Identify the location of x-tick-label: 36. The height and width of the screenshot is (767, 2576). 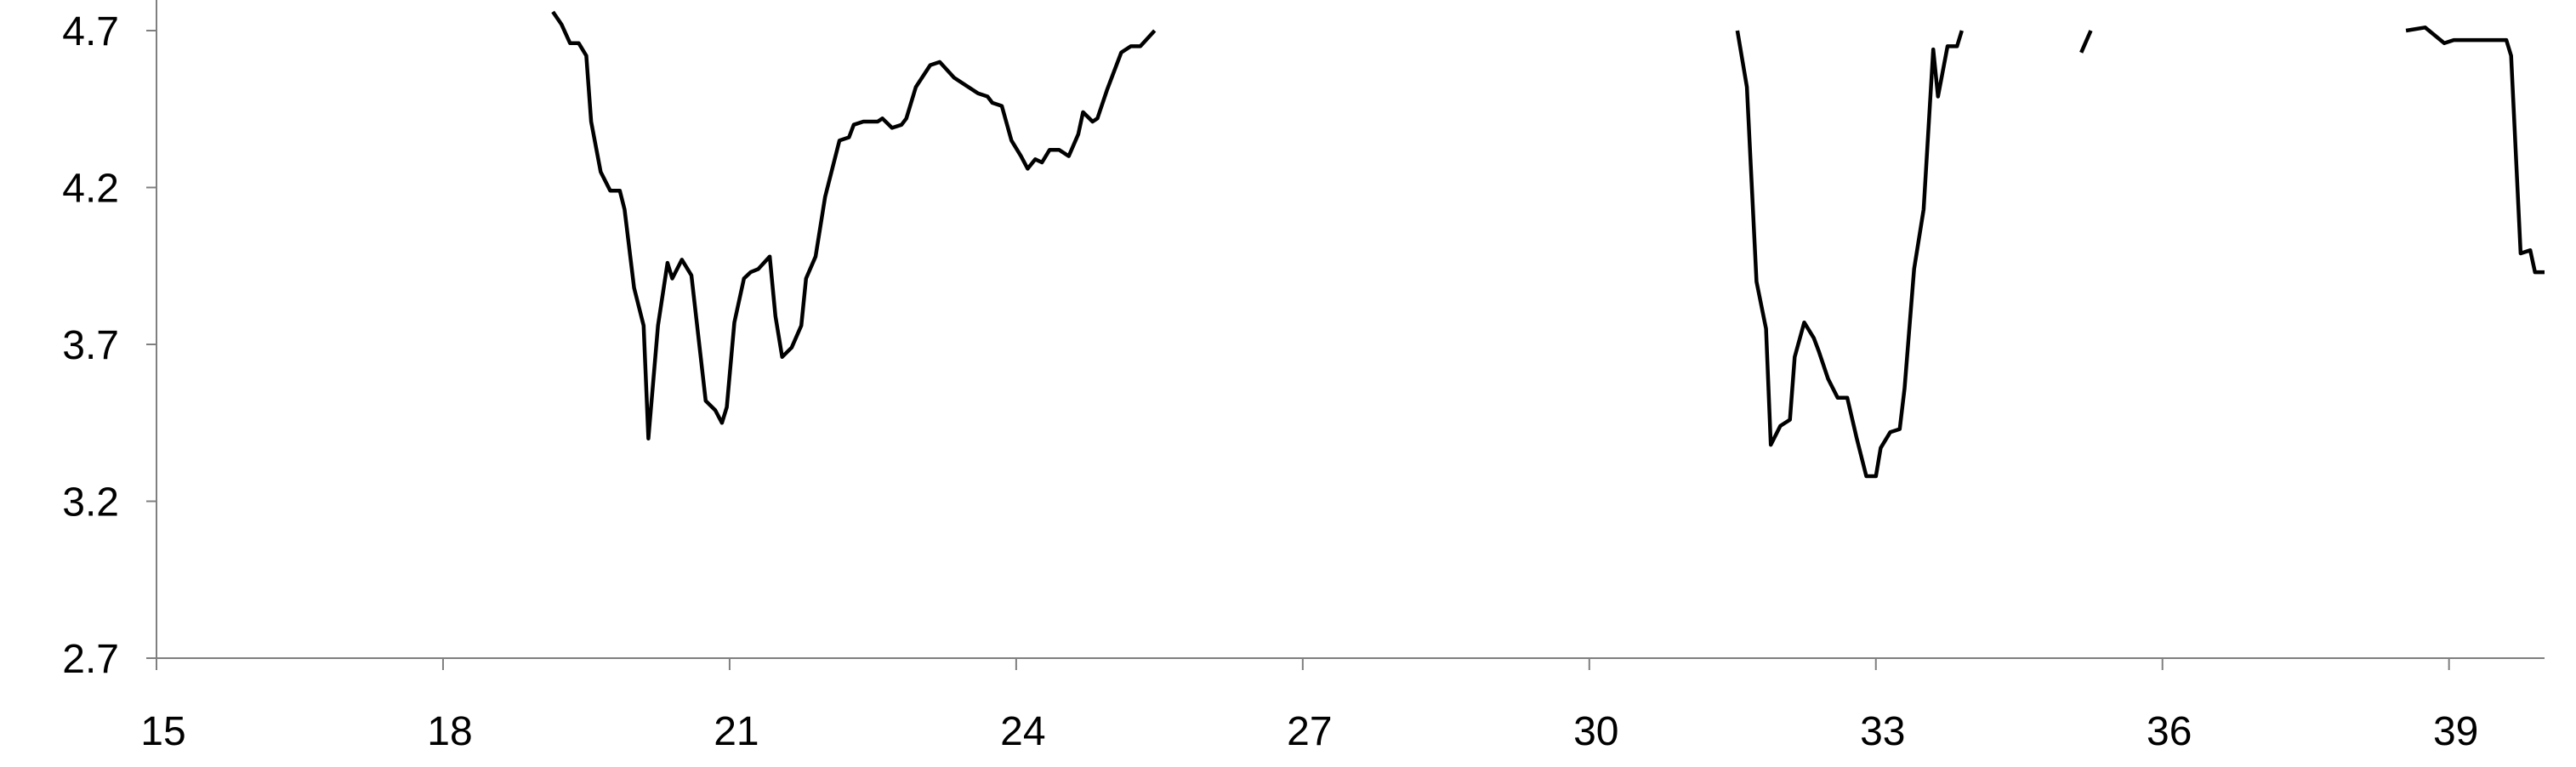
(2169, 731).